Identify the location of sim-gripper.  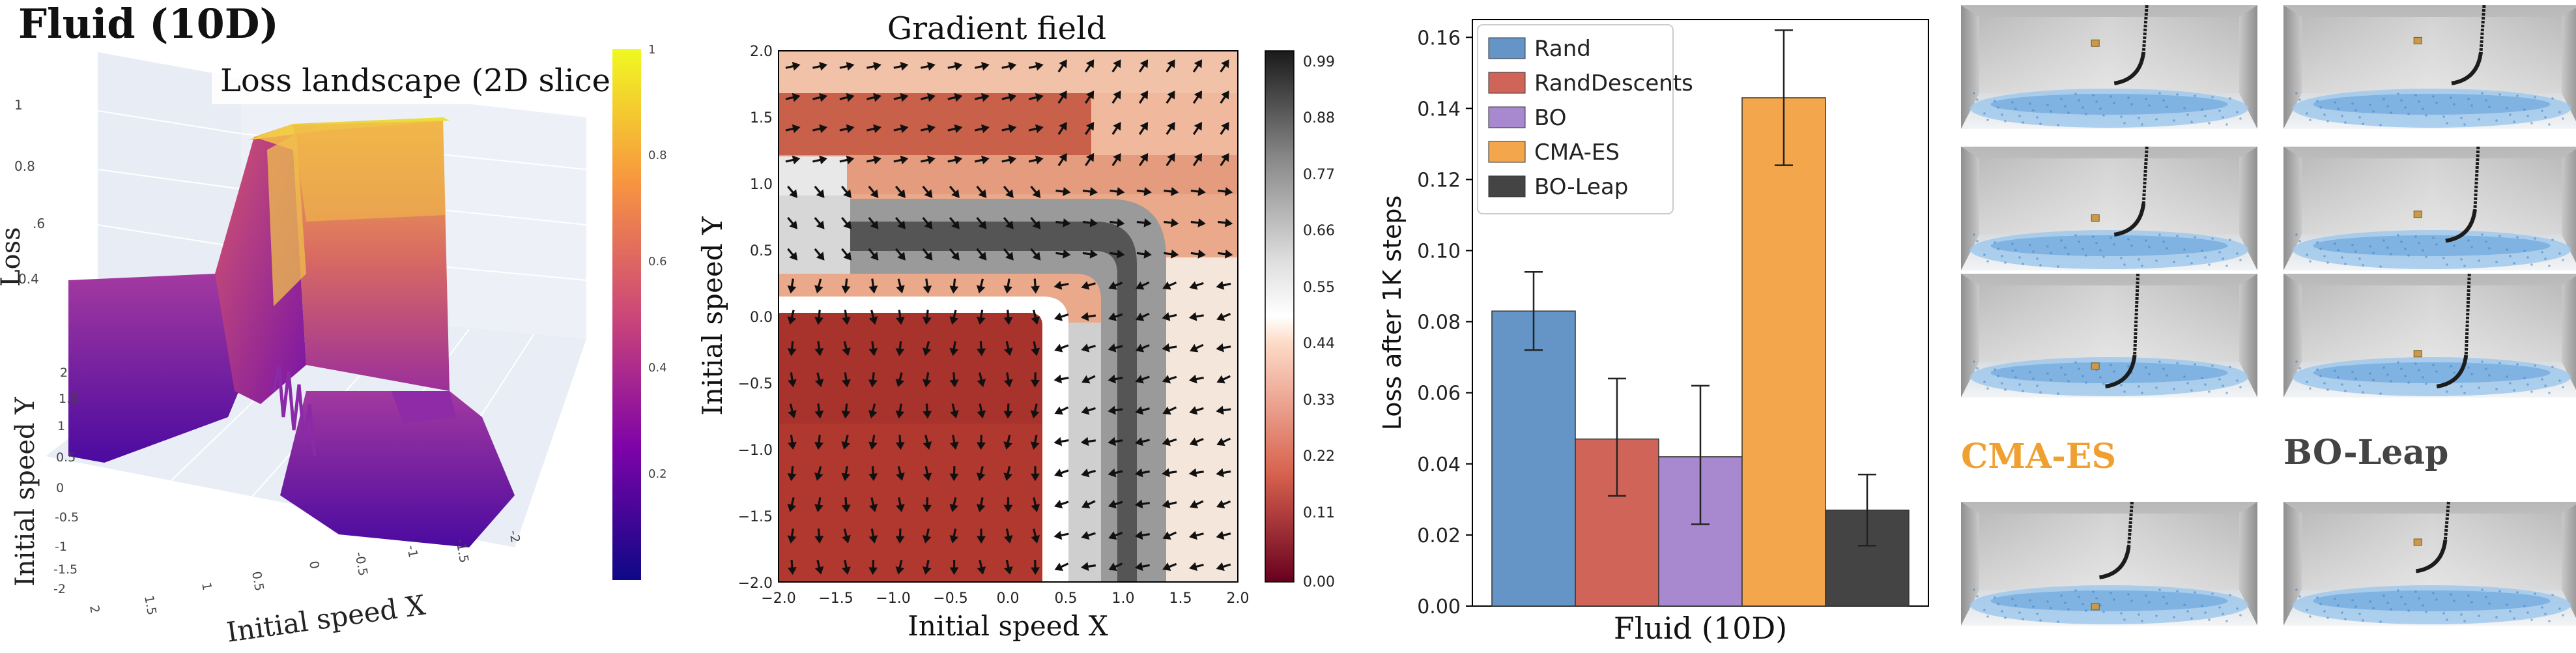
(2461, 226).